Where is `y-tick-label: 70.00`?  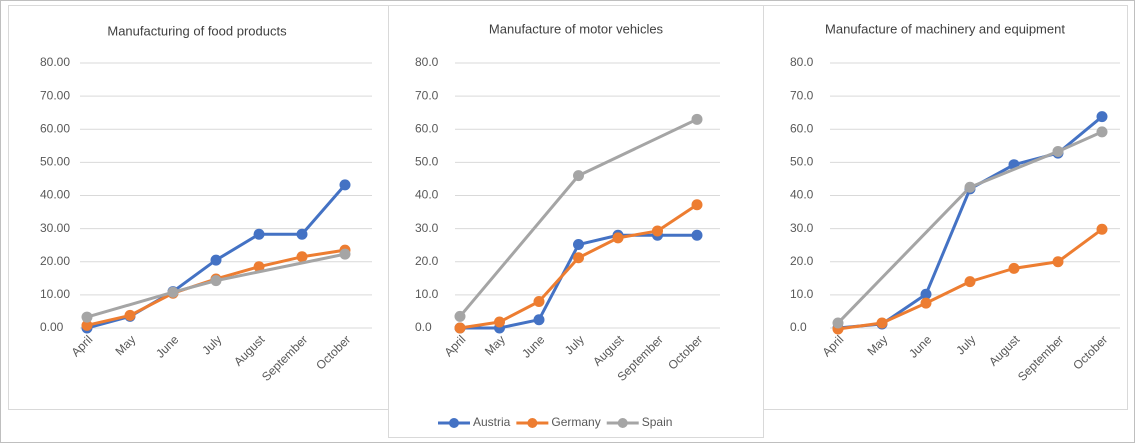
y-tick-label: 70.00 is located at coordinates (55, 95).